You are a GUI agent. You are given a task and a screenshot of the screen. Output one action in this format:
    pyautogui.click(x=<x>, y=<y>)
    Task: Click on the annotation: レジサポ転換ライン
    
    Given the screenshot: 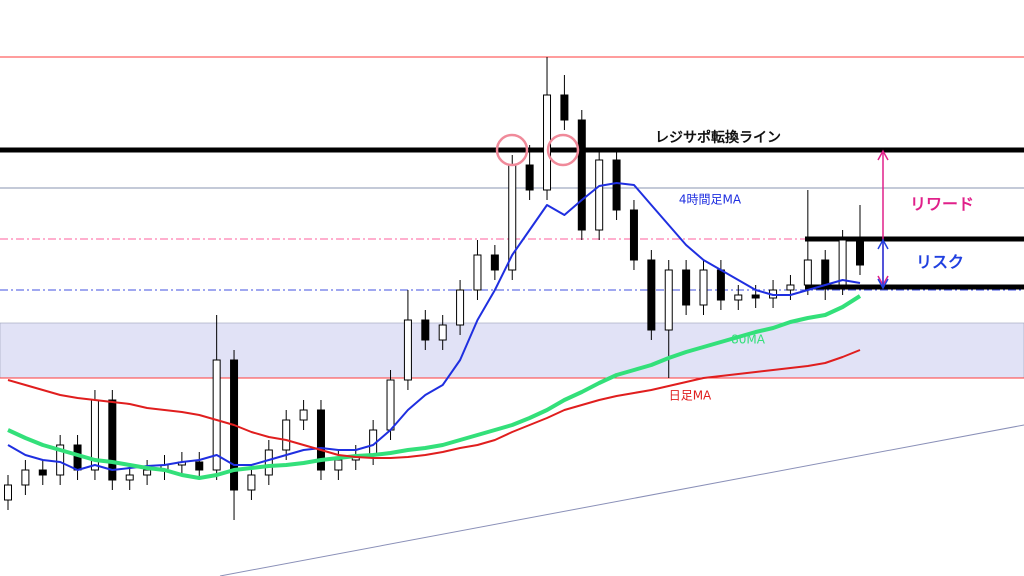 What is the action you would take?
    pyautogui.click(x=718, y=137)
    